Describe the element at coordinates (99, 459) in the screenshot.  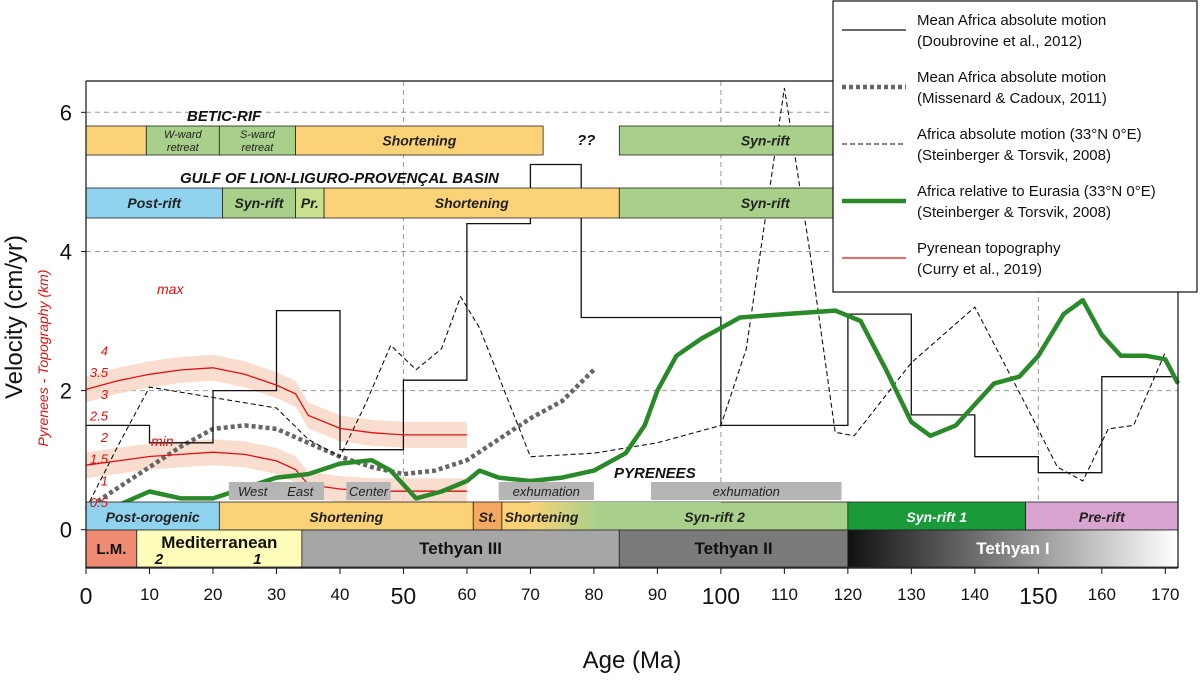
I see `topo-tick-label: 1.5` at that location.